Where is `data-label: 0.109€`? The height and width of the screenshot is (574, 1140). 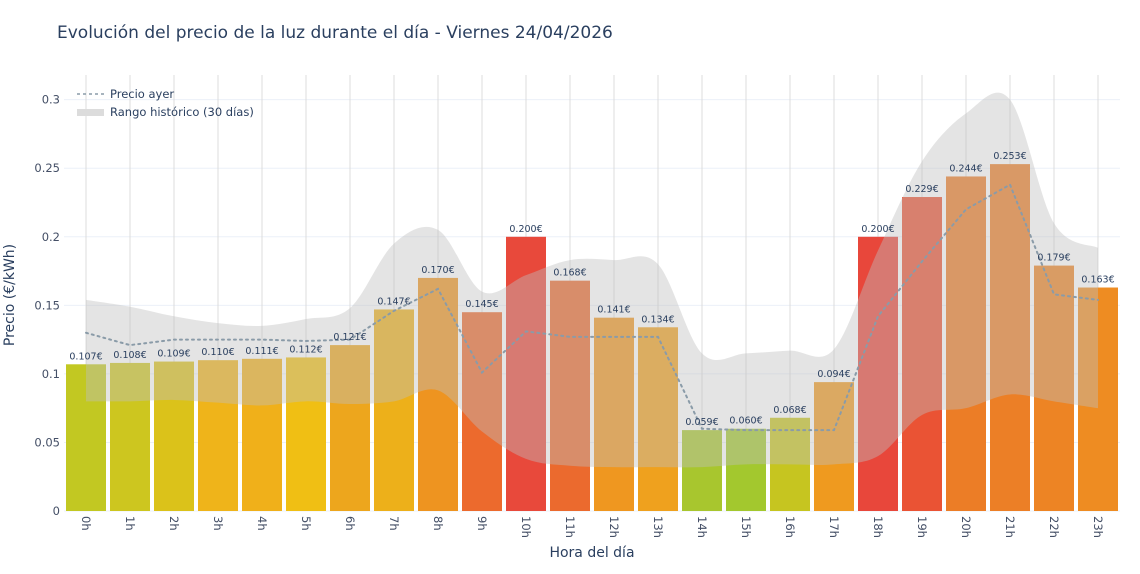 data-label: 0.109€ is located at coordinates (173, 354).